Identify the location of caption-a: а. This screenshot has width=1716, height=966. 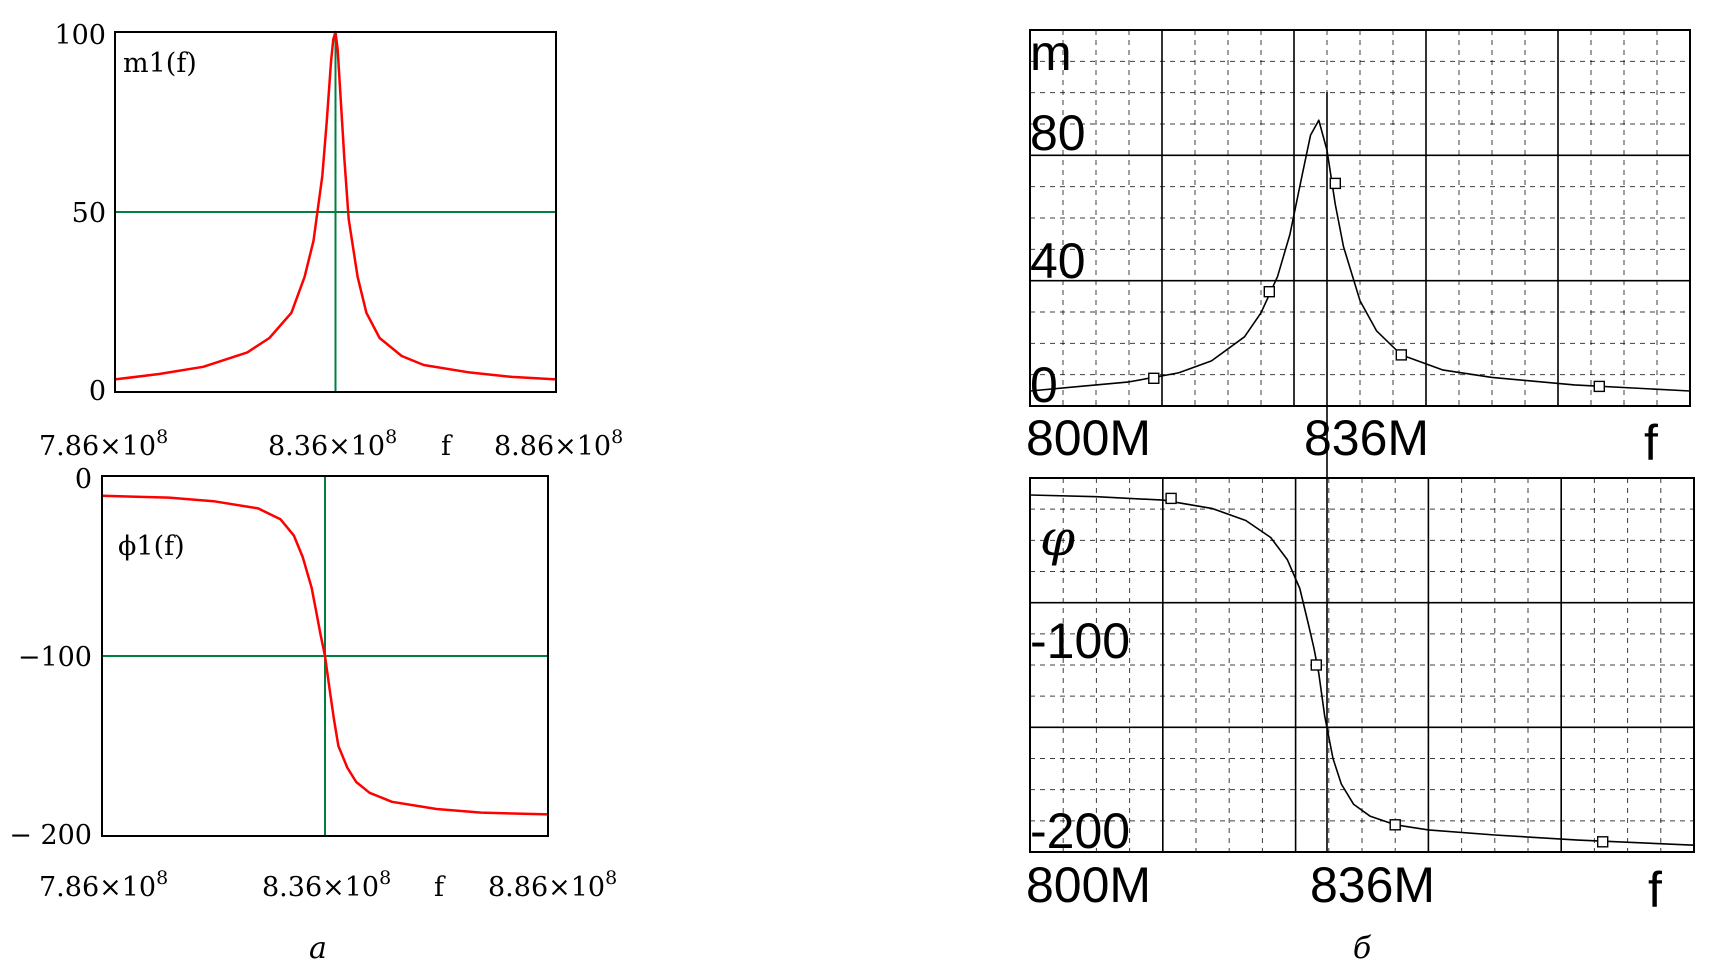
(318, 948).